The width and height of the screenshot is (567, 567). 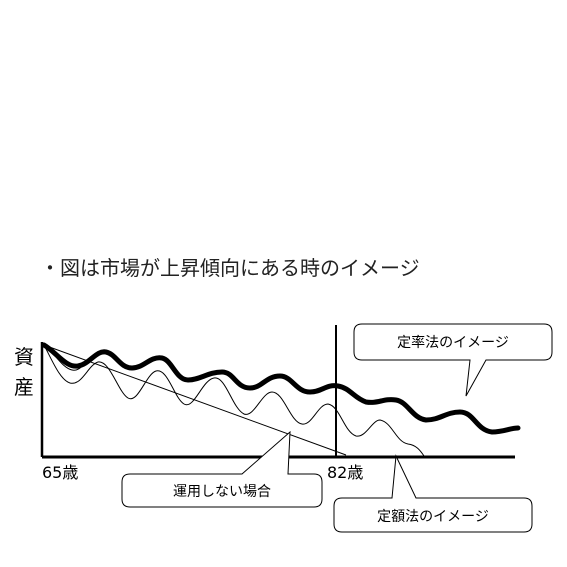 I want to click on fixed-amount-curve, so click(x=234, y=400).